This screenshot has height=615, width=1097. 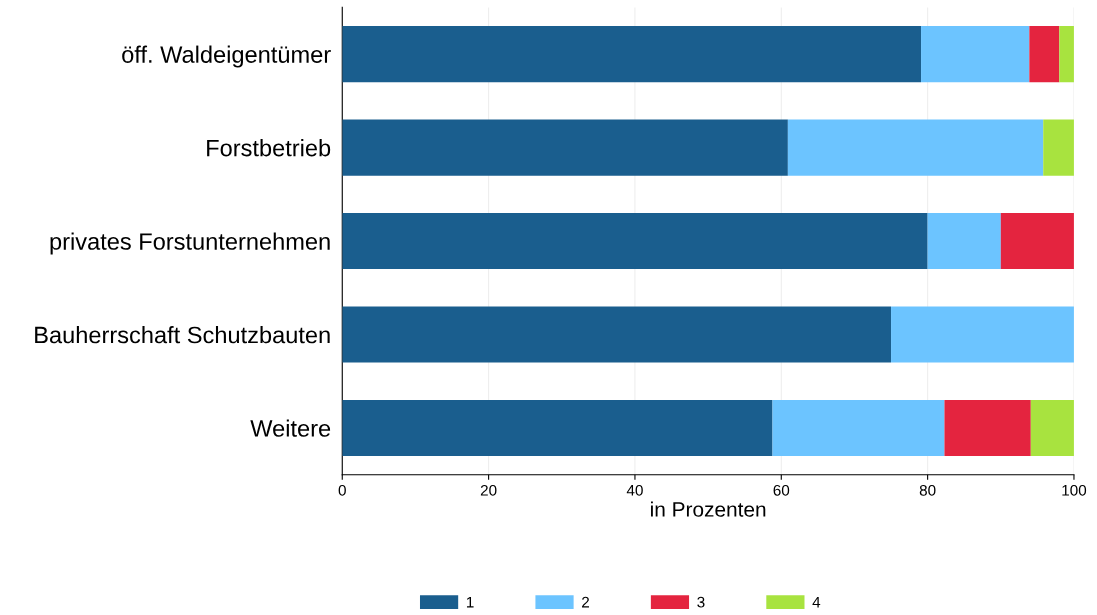 I want to click on y-tick-label: Forstbetrieb, so click(x=269, y=148).